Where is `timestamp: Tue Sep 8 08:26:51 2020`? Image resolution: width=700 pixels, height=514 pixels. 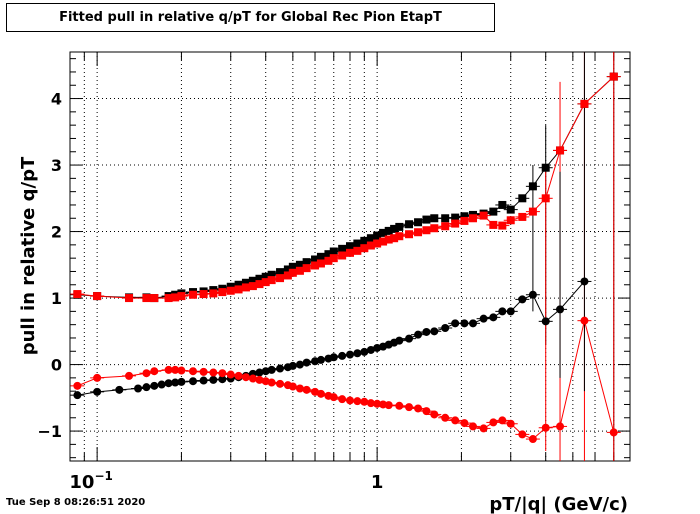
timestamp: Tue Sep 8 08:26:51 2020 is located at coordinates (76, 502).